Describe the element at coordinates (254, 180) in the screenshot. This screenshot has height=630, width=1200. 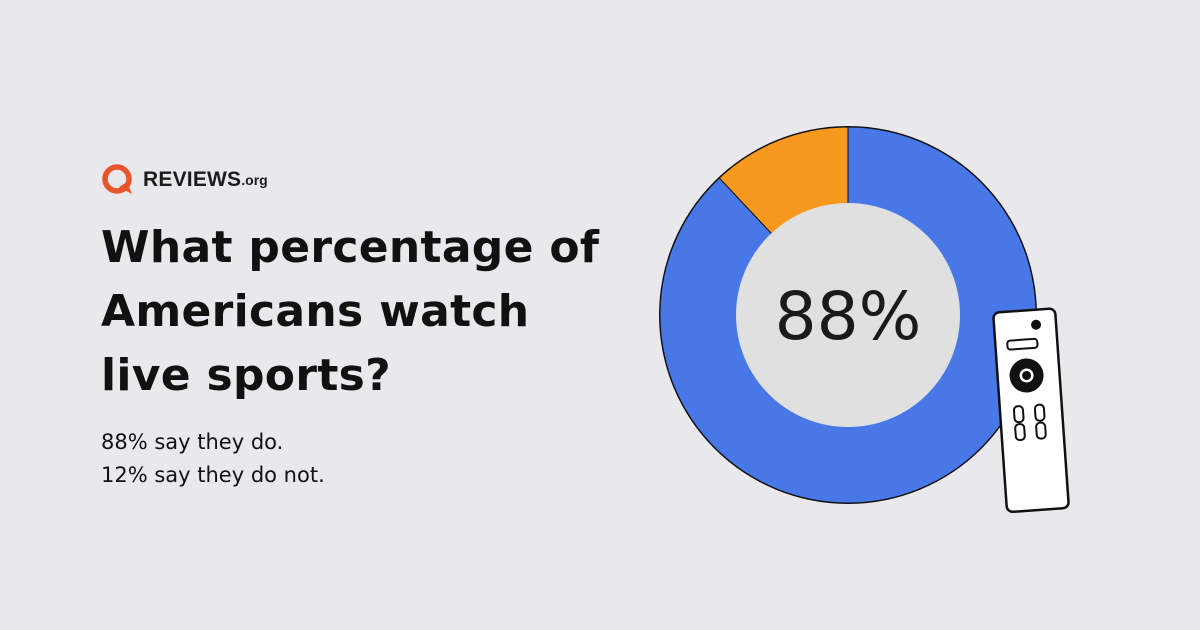
I see `brand-suffix: .org` at that location.